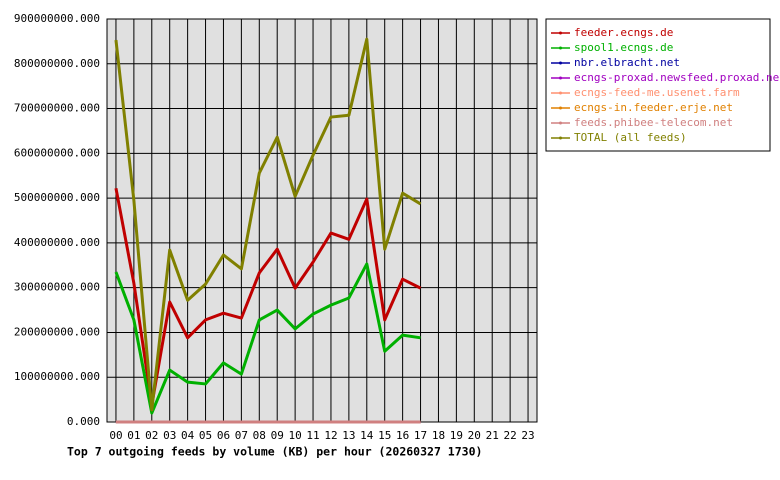 The width and height of the screenshot is (780, 480). What do you see at coordinates (630, 137) in the screenshot?
I see `legend-label: TOTAL (all feeds)` at bounding box center [630, 137].